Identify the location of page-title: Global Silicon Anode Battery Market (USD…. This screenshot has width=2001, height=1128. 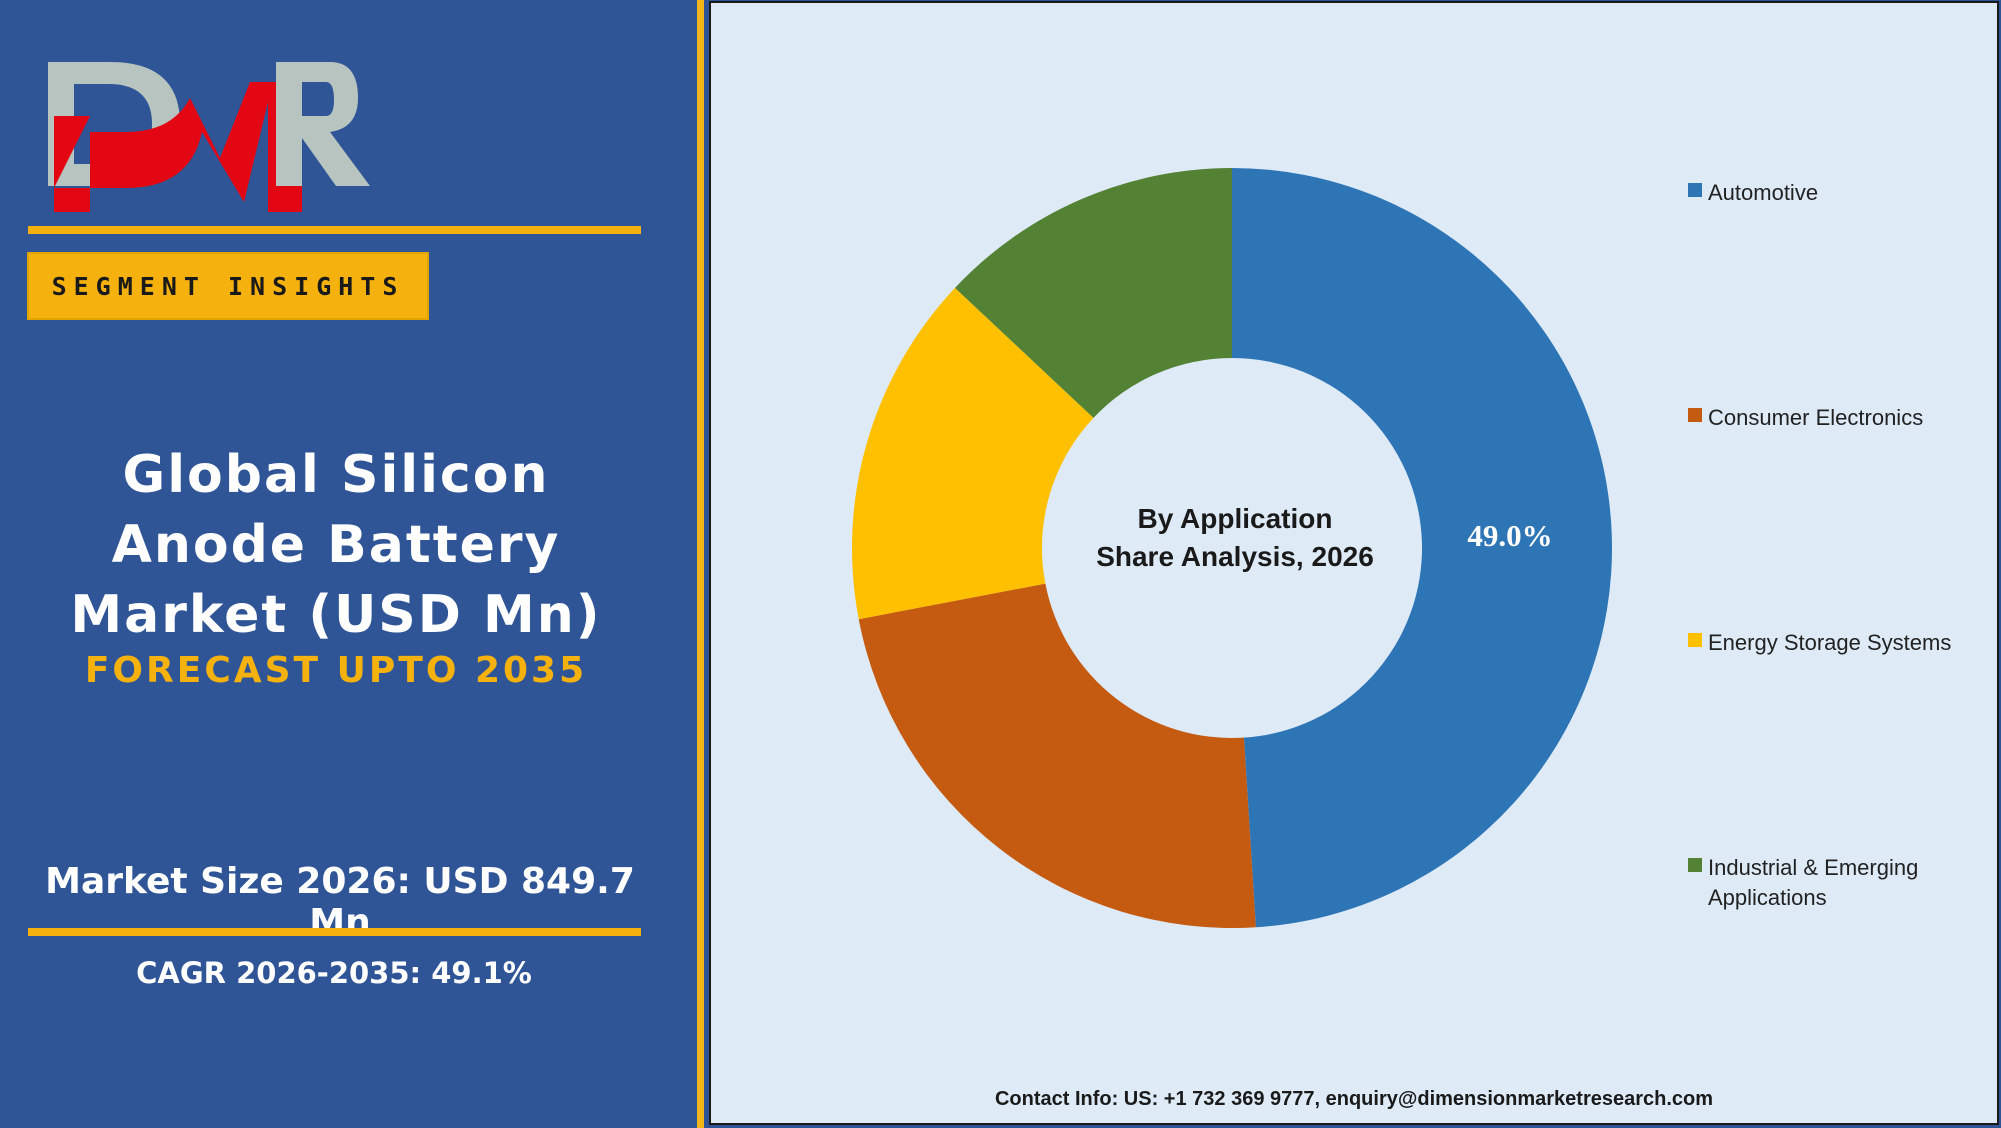
(336, 545).